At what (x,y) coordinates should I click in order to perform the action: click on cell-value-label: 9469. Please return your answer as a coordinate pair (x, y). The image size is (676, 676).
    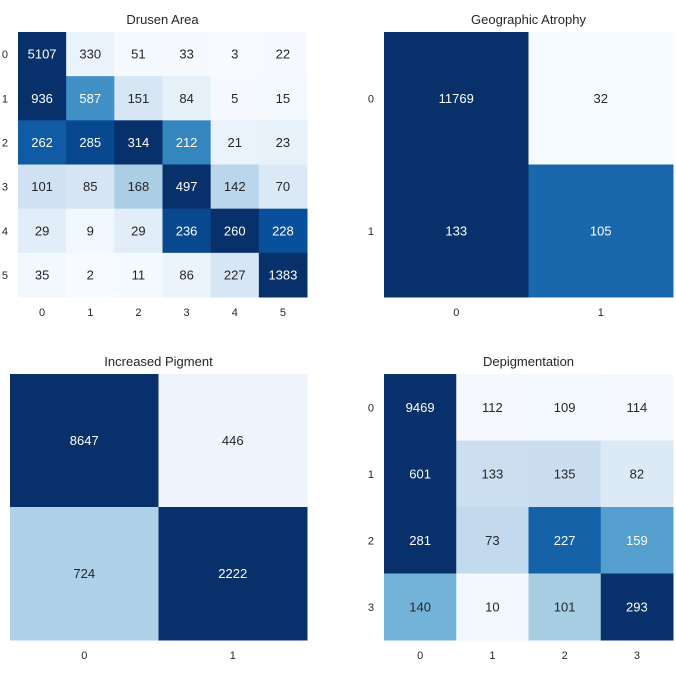
    Looking at the image, I should click on (420, 407).